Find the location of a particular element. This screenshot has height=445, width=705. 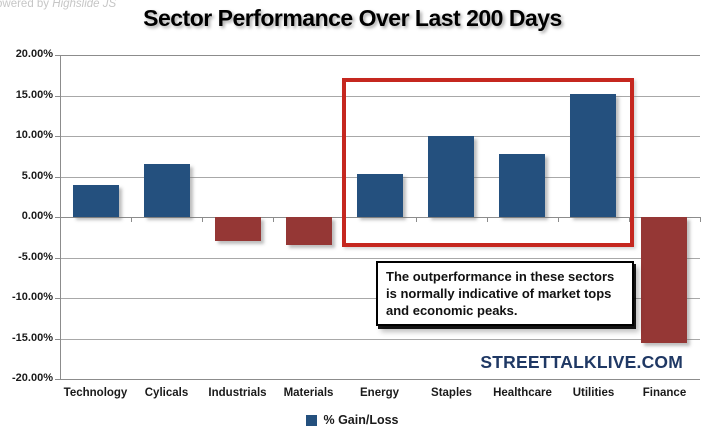

bar-materials is located at coordinates (309, 231).